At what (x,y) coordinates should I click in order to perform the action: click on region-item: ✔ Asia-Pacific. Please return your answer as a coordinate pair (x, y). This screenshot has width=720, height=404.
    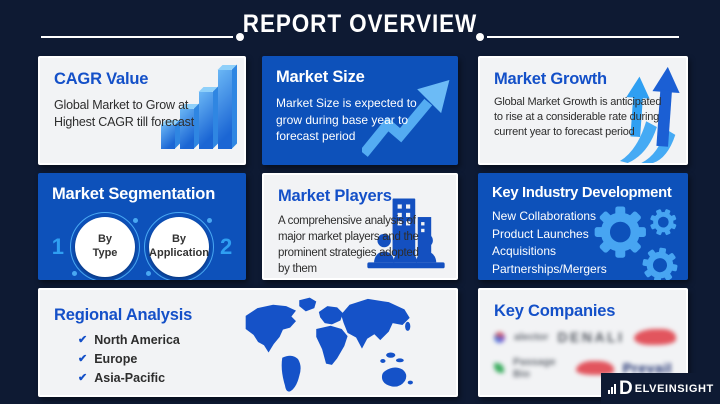
    Looking at the image, I should click on (148, 378).